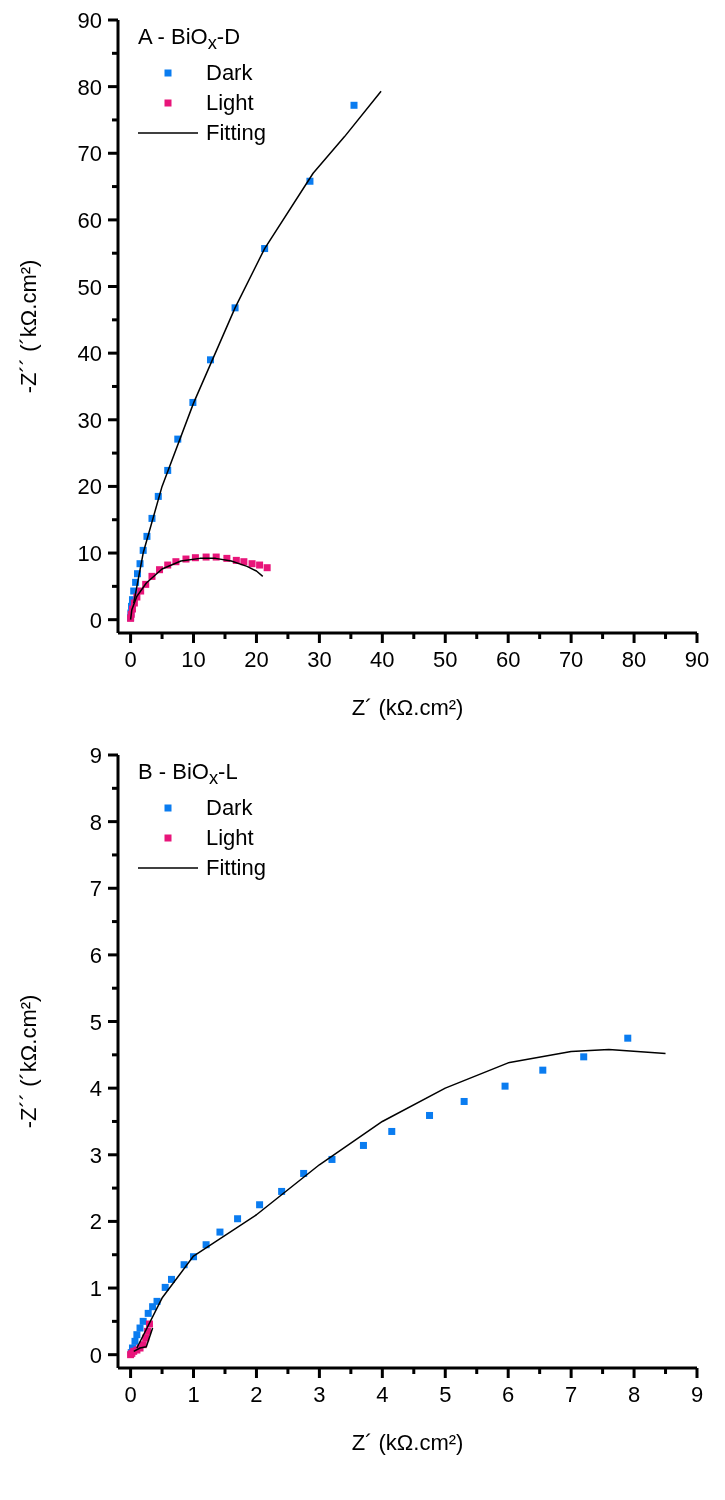  I want to click on x-tick-label: 3, so click(319, 1394).